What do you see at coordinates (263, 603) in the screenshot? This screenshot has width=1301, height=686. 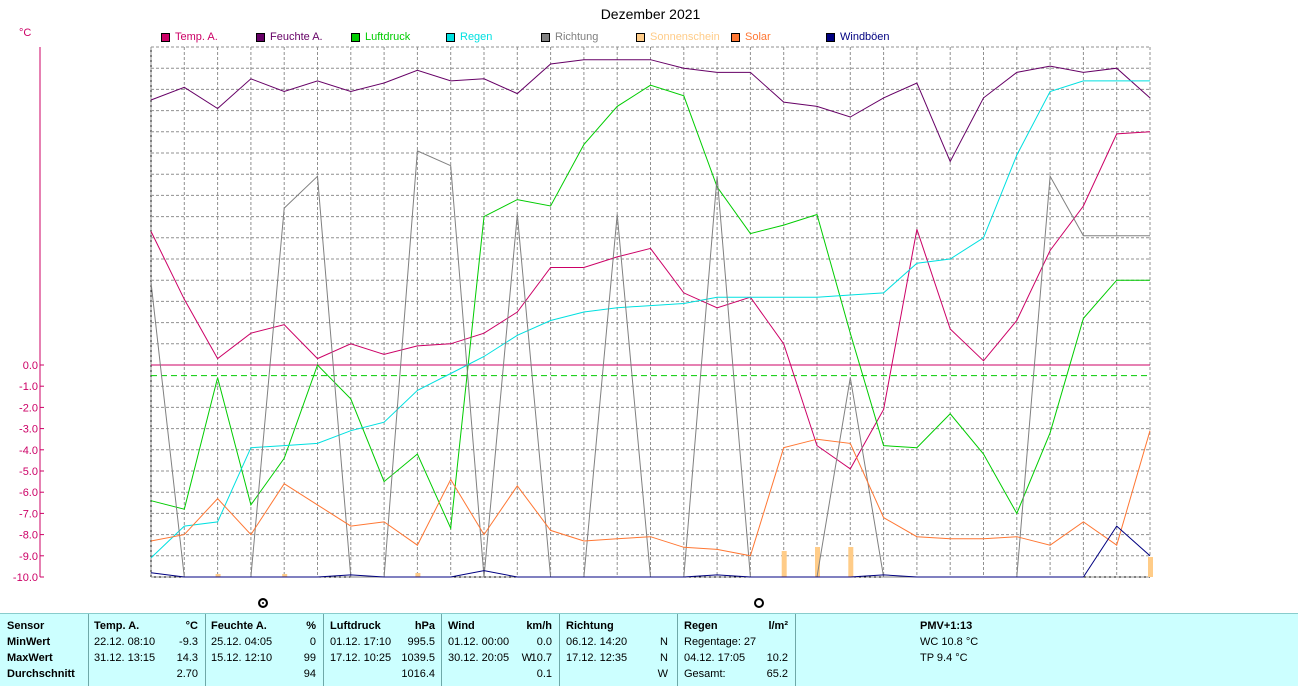 I see `full-moon-icon` at bounding box center [263, 603].